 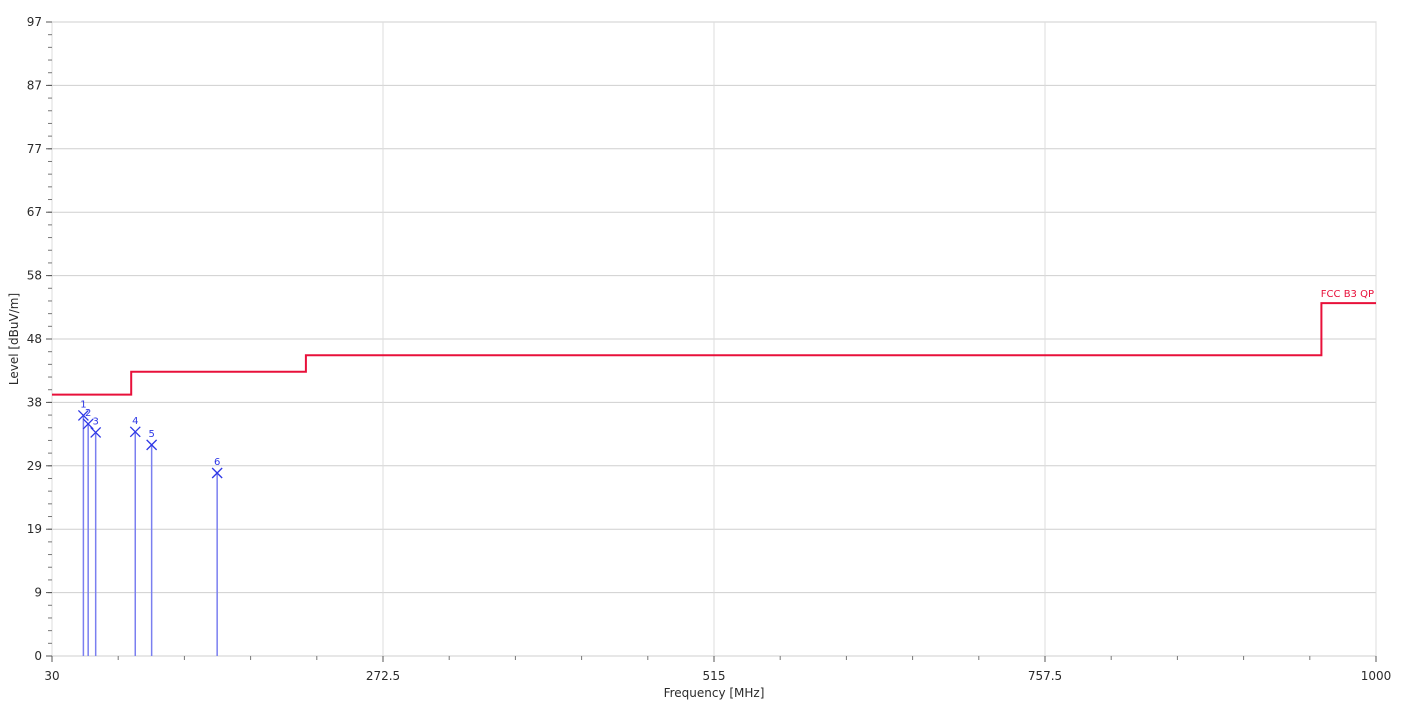 I want to click on marker-label: 2, so click(x=88, y=413).